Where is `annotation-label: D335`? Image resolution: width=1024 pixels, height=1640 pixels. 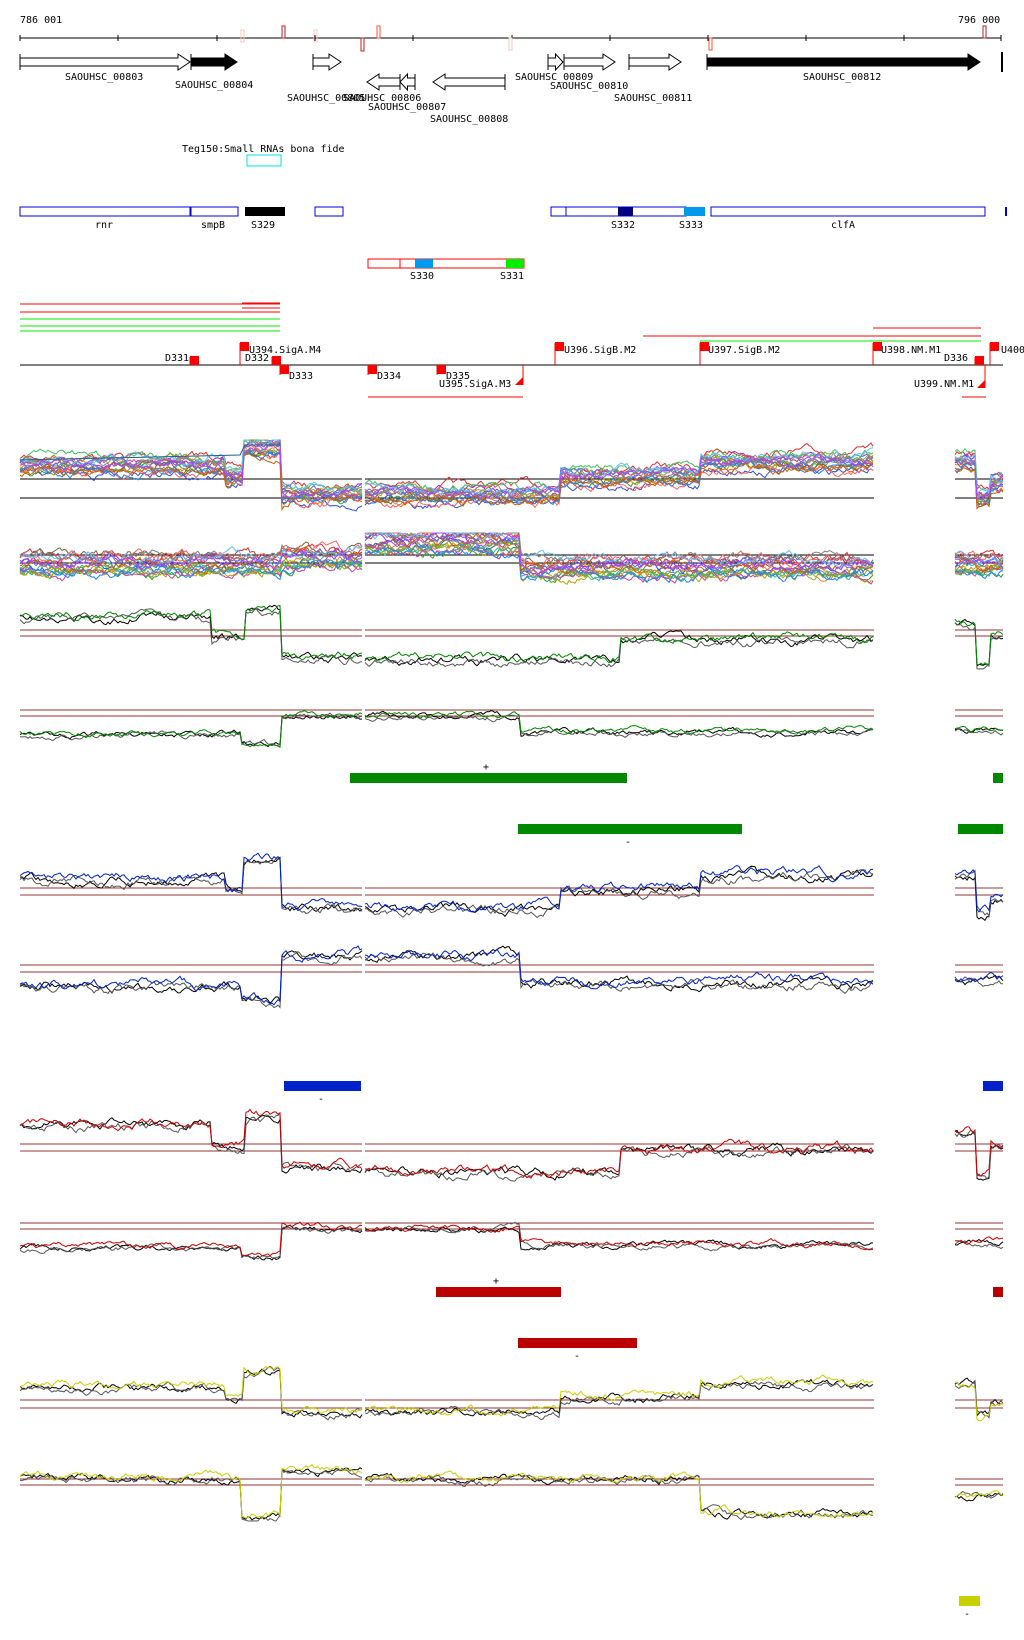
annotation-label: D335 is located at coordinates (458, 376).